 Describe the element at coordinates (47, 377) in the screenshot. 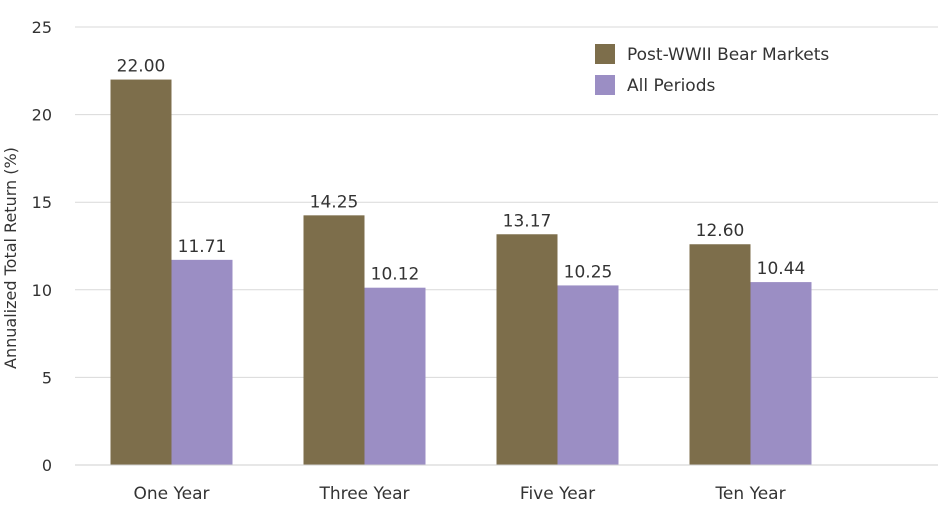

I see `y-tick-label: 5` at that location.